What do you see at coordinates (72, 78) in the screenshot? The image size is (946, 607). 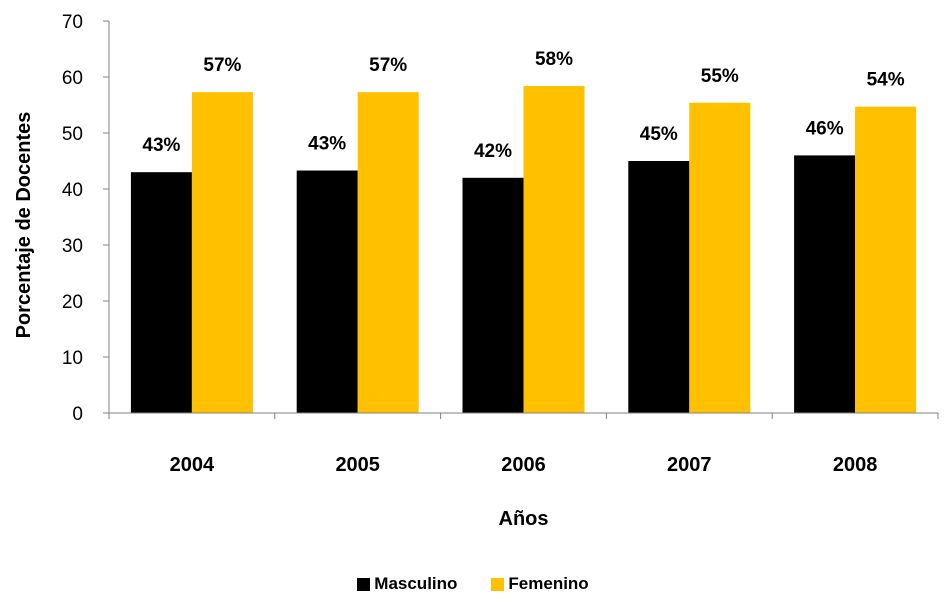 I see `y-tick-label: 60` at bounding box center [72, 78].